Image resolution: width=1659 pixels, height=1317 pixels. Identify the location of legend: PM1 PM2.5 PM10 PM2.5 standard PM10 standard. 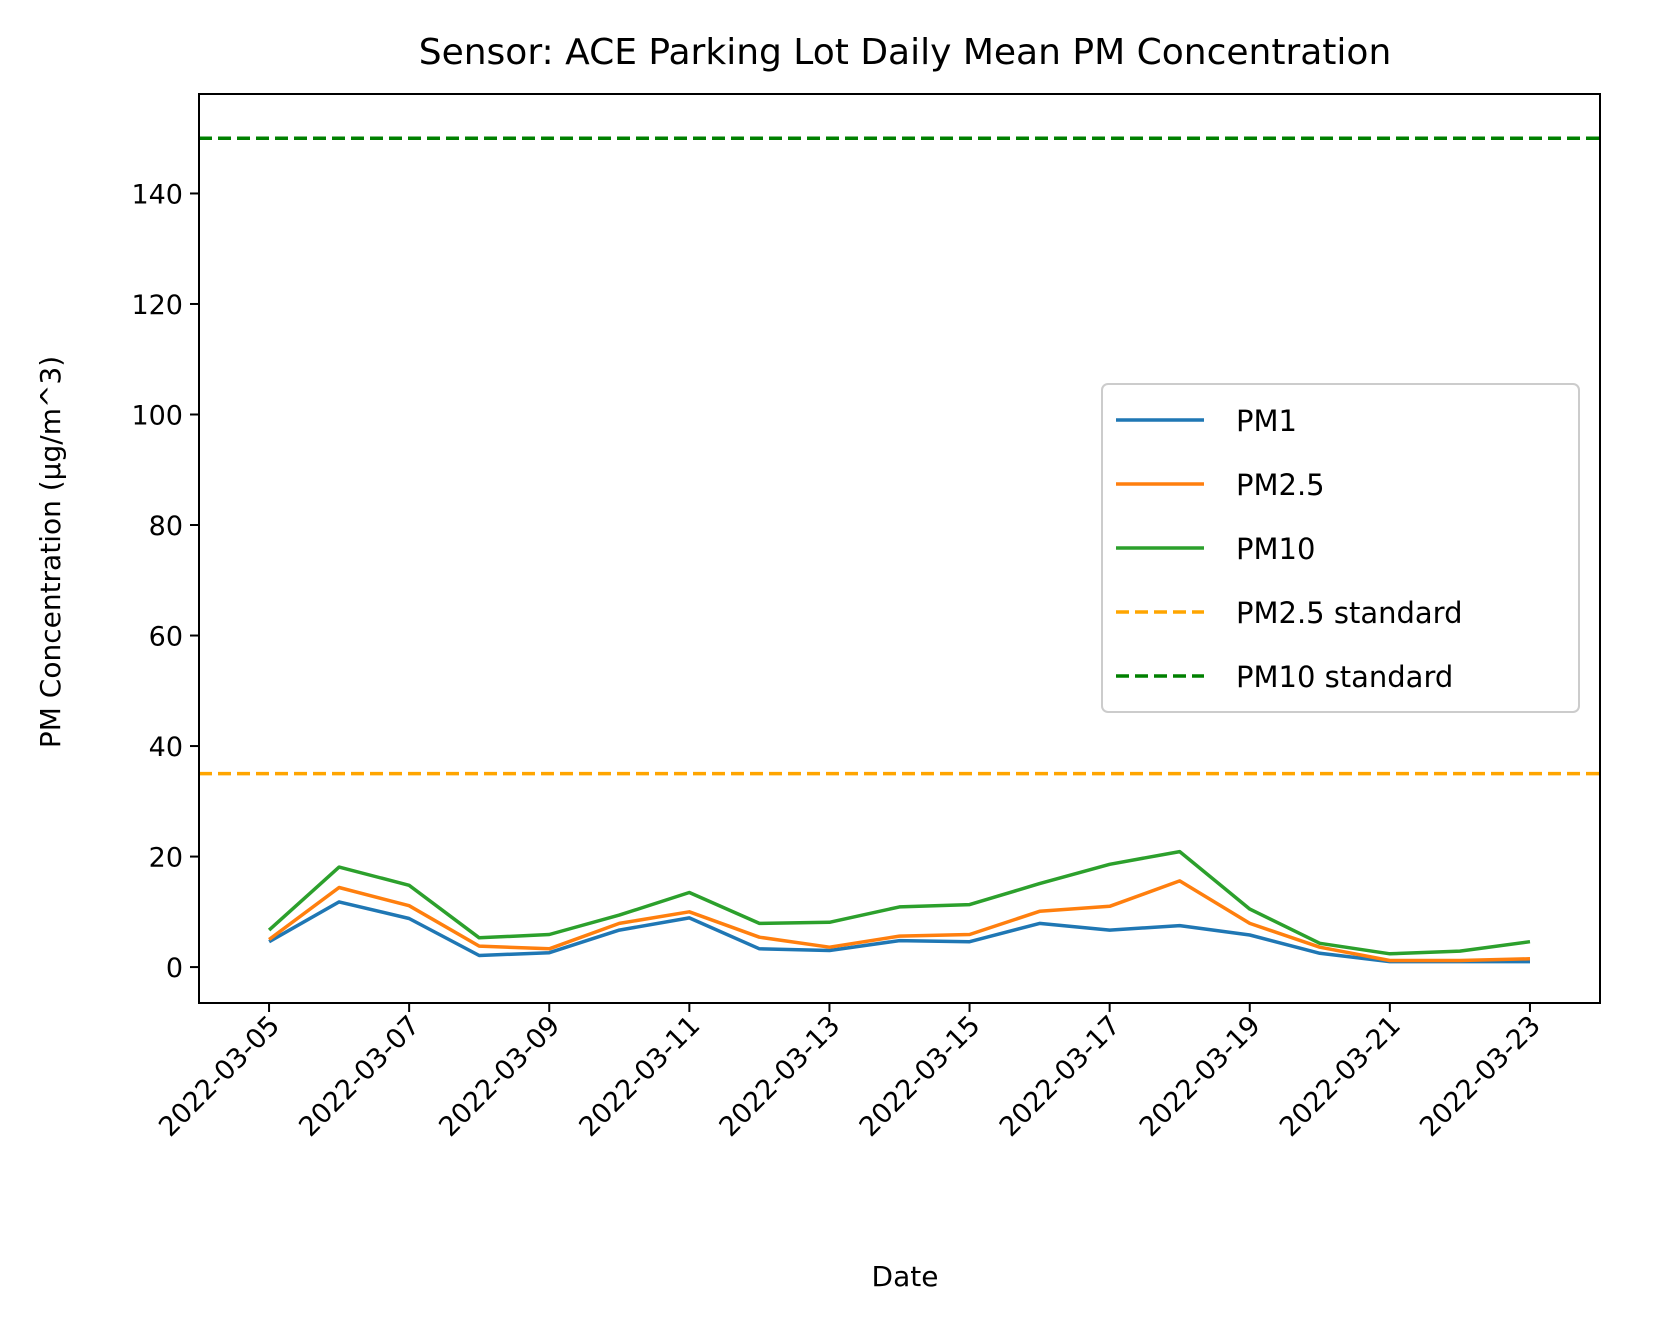
(1340, 548).